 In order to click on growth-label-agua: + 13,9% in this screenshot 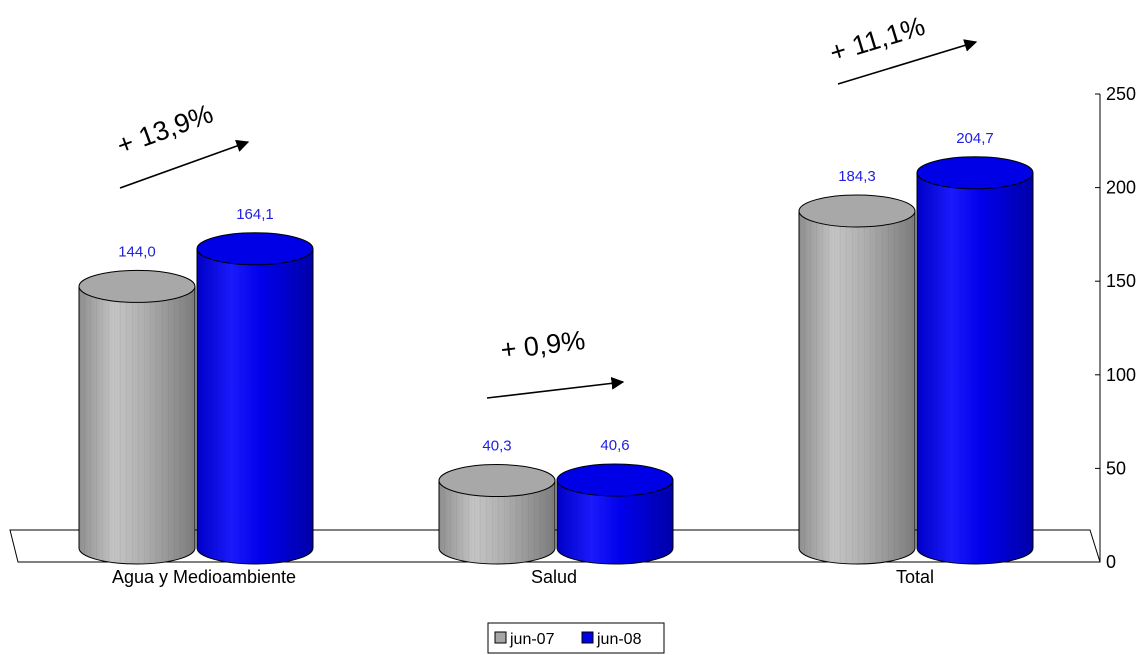, I will do `click(165, 129)`.